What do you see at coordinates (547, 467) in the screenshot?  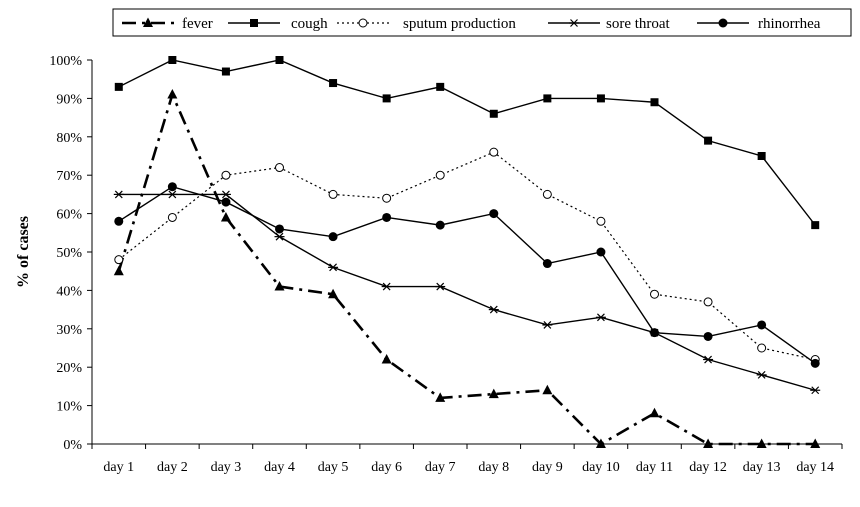 I see `x-tick-label: day 9` at bounding box center [547, 467].